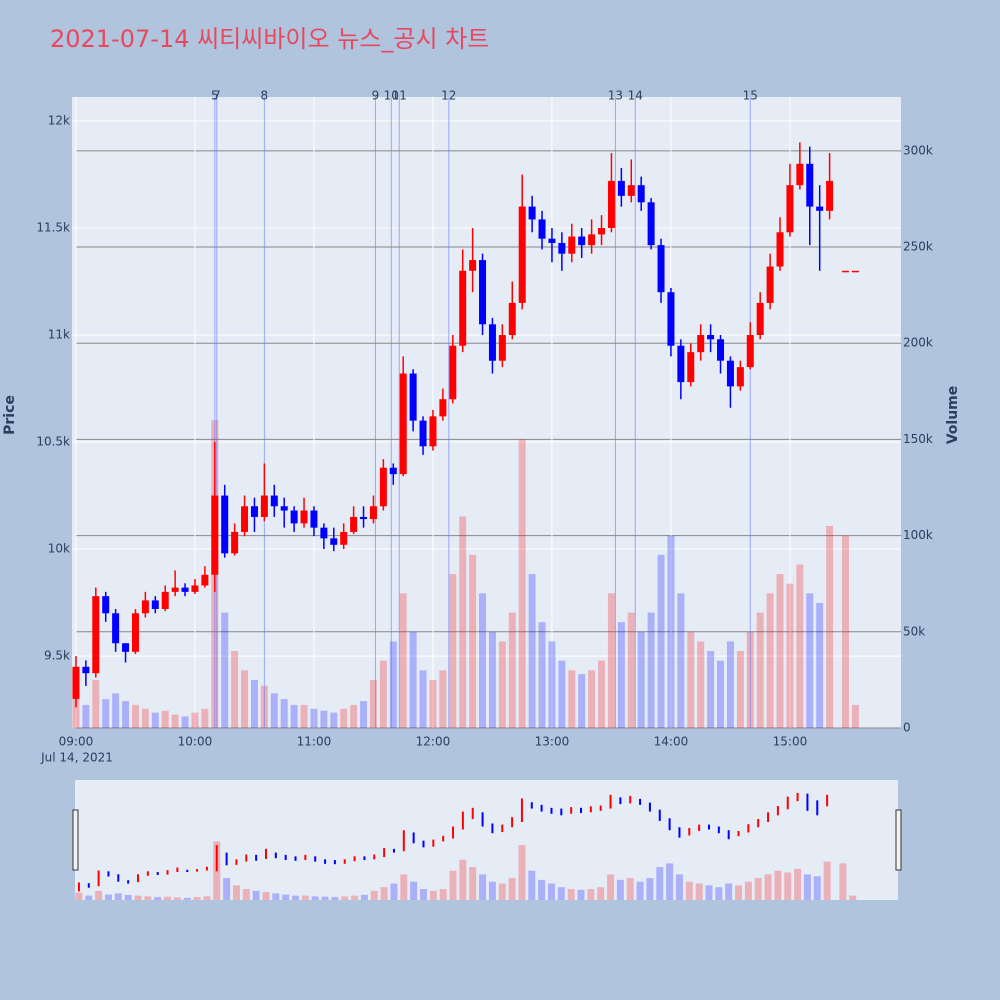 The width and height of the screenshot is (1000, 1000). Describe the element at coordinates (918, 343) in the screenshot. I see `y2-tick-label: 200k` at that location.